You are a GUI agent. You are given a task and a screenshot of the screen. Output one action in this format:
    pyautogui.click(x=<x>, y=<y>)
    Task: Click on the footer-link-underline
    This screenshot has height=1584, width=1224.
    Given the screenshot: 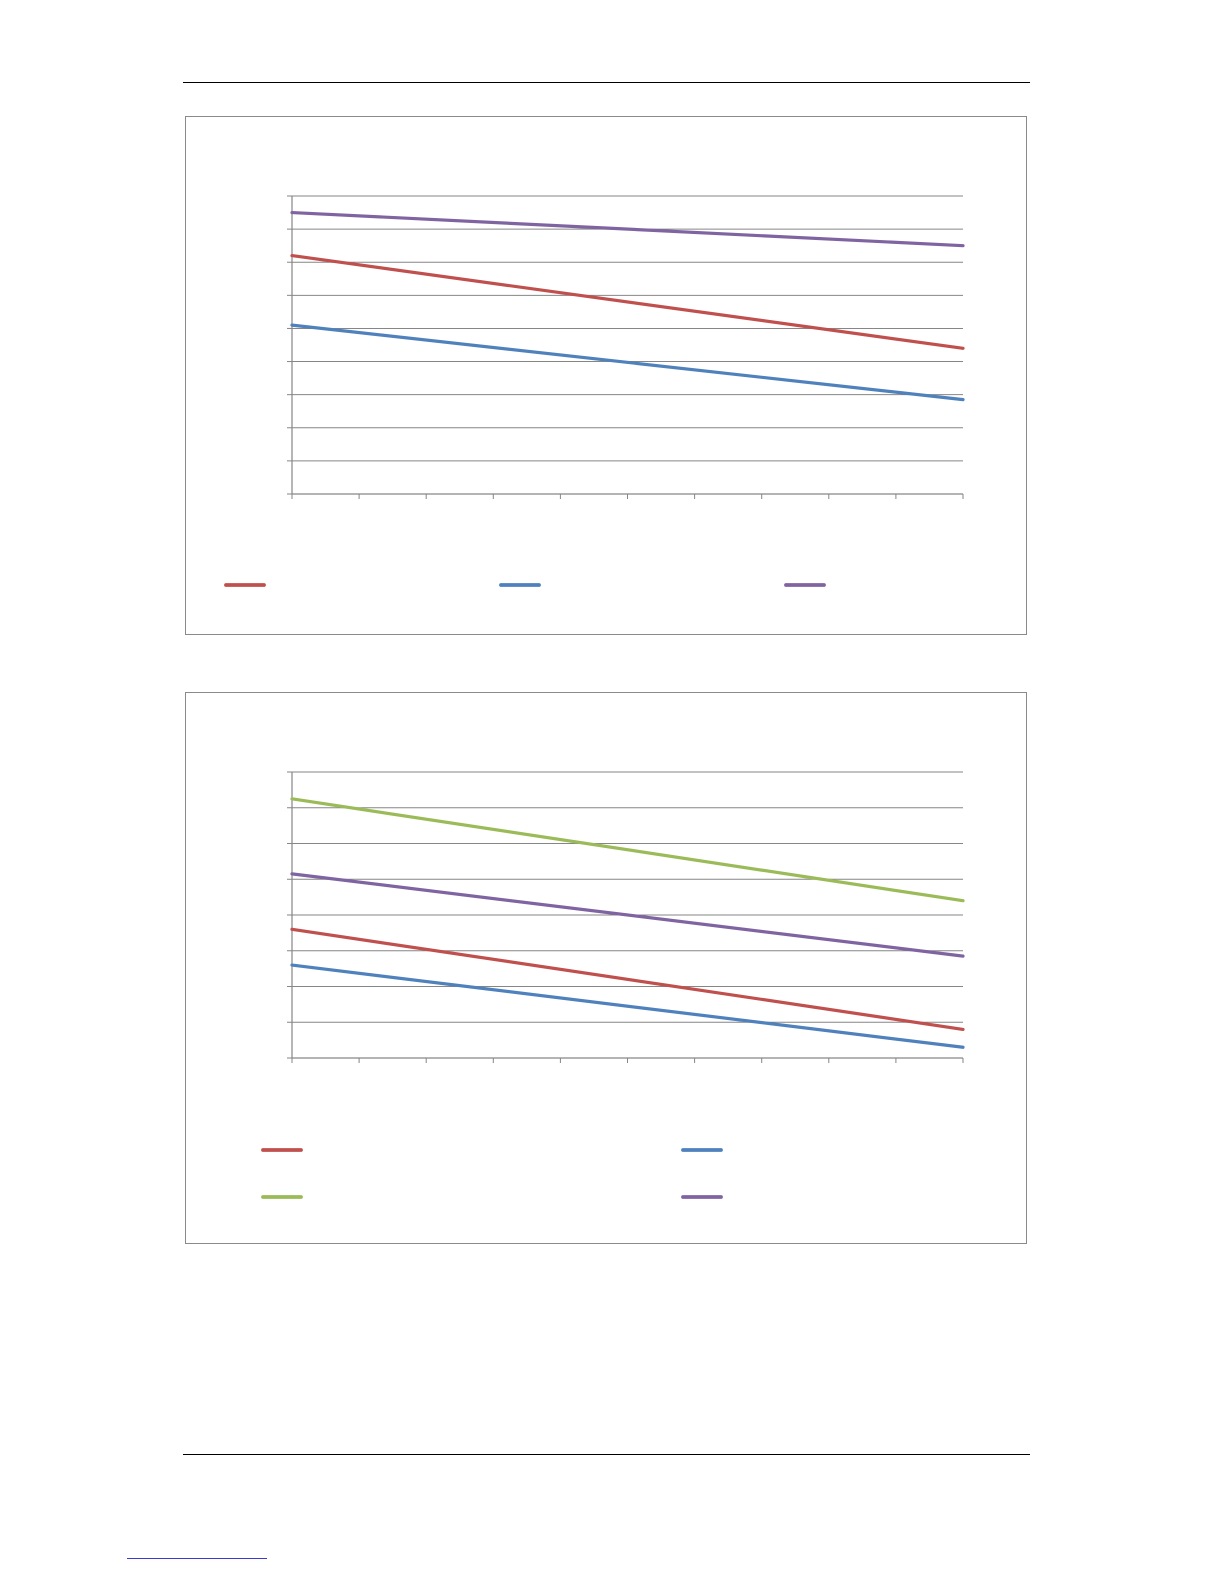 What is the action you would take?
    pyautogui.click(x=197, y=1558)
    